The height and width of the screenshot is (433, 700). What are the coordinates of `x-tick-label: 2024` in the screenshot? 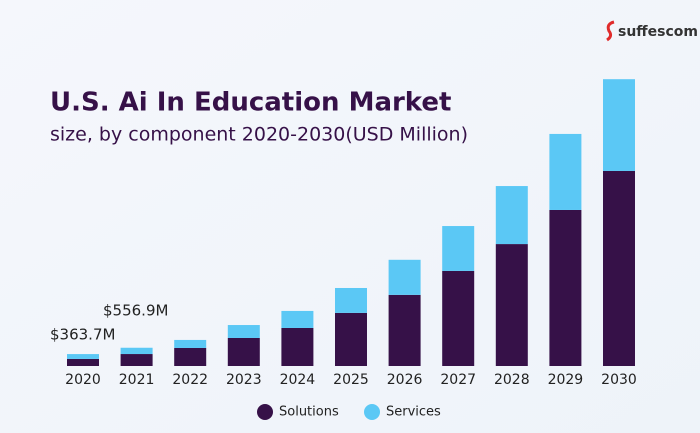 It's located at (298, 380).